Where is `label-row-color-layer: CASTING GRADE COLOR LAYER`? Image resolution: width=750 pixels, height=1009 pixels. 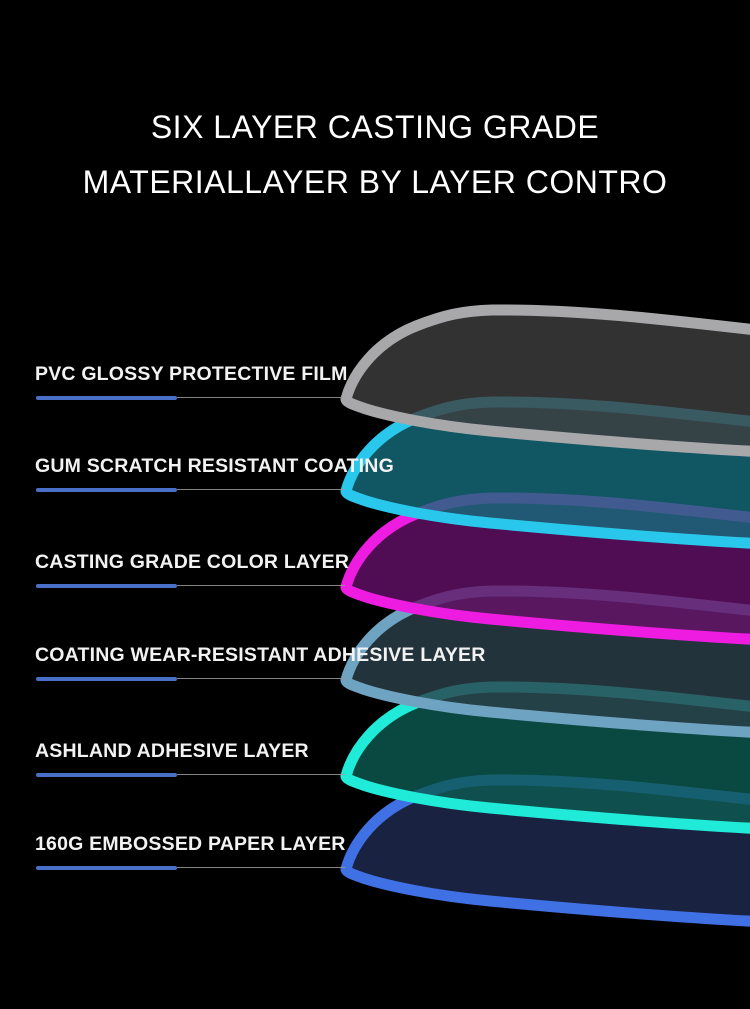
label-row-color-layer: CASTING GRADE COLOR LAYER is located at coordinates (195, 569).